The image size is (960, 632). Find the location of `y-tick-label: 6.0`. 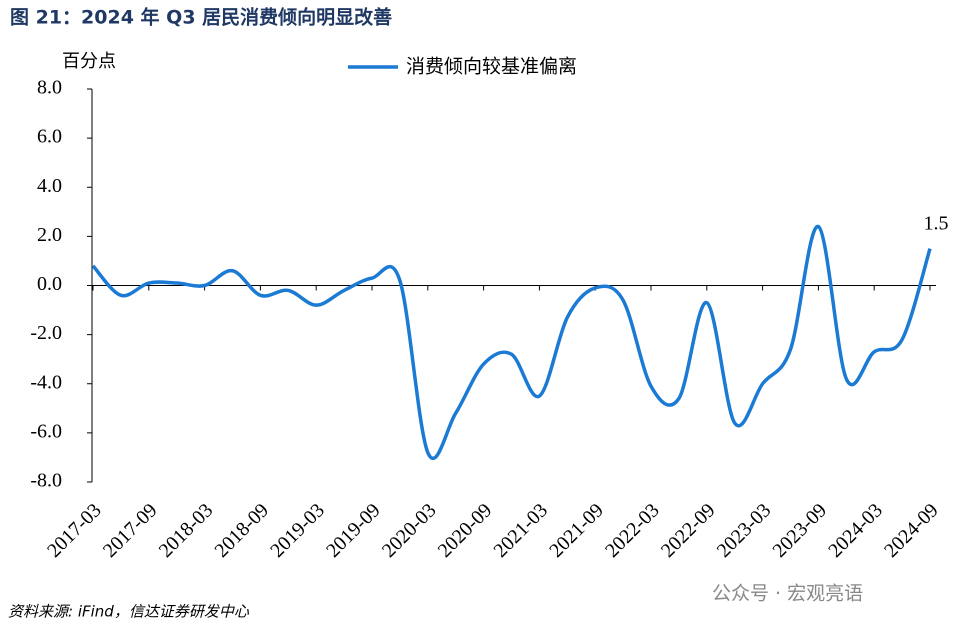

y-tick-label: 6.0 is located at coordinates (49, 137).